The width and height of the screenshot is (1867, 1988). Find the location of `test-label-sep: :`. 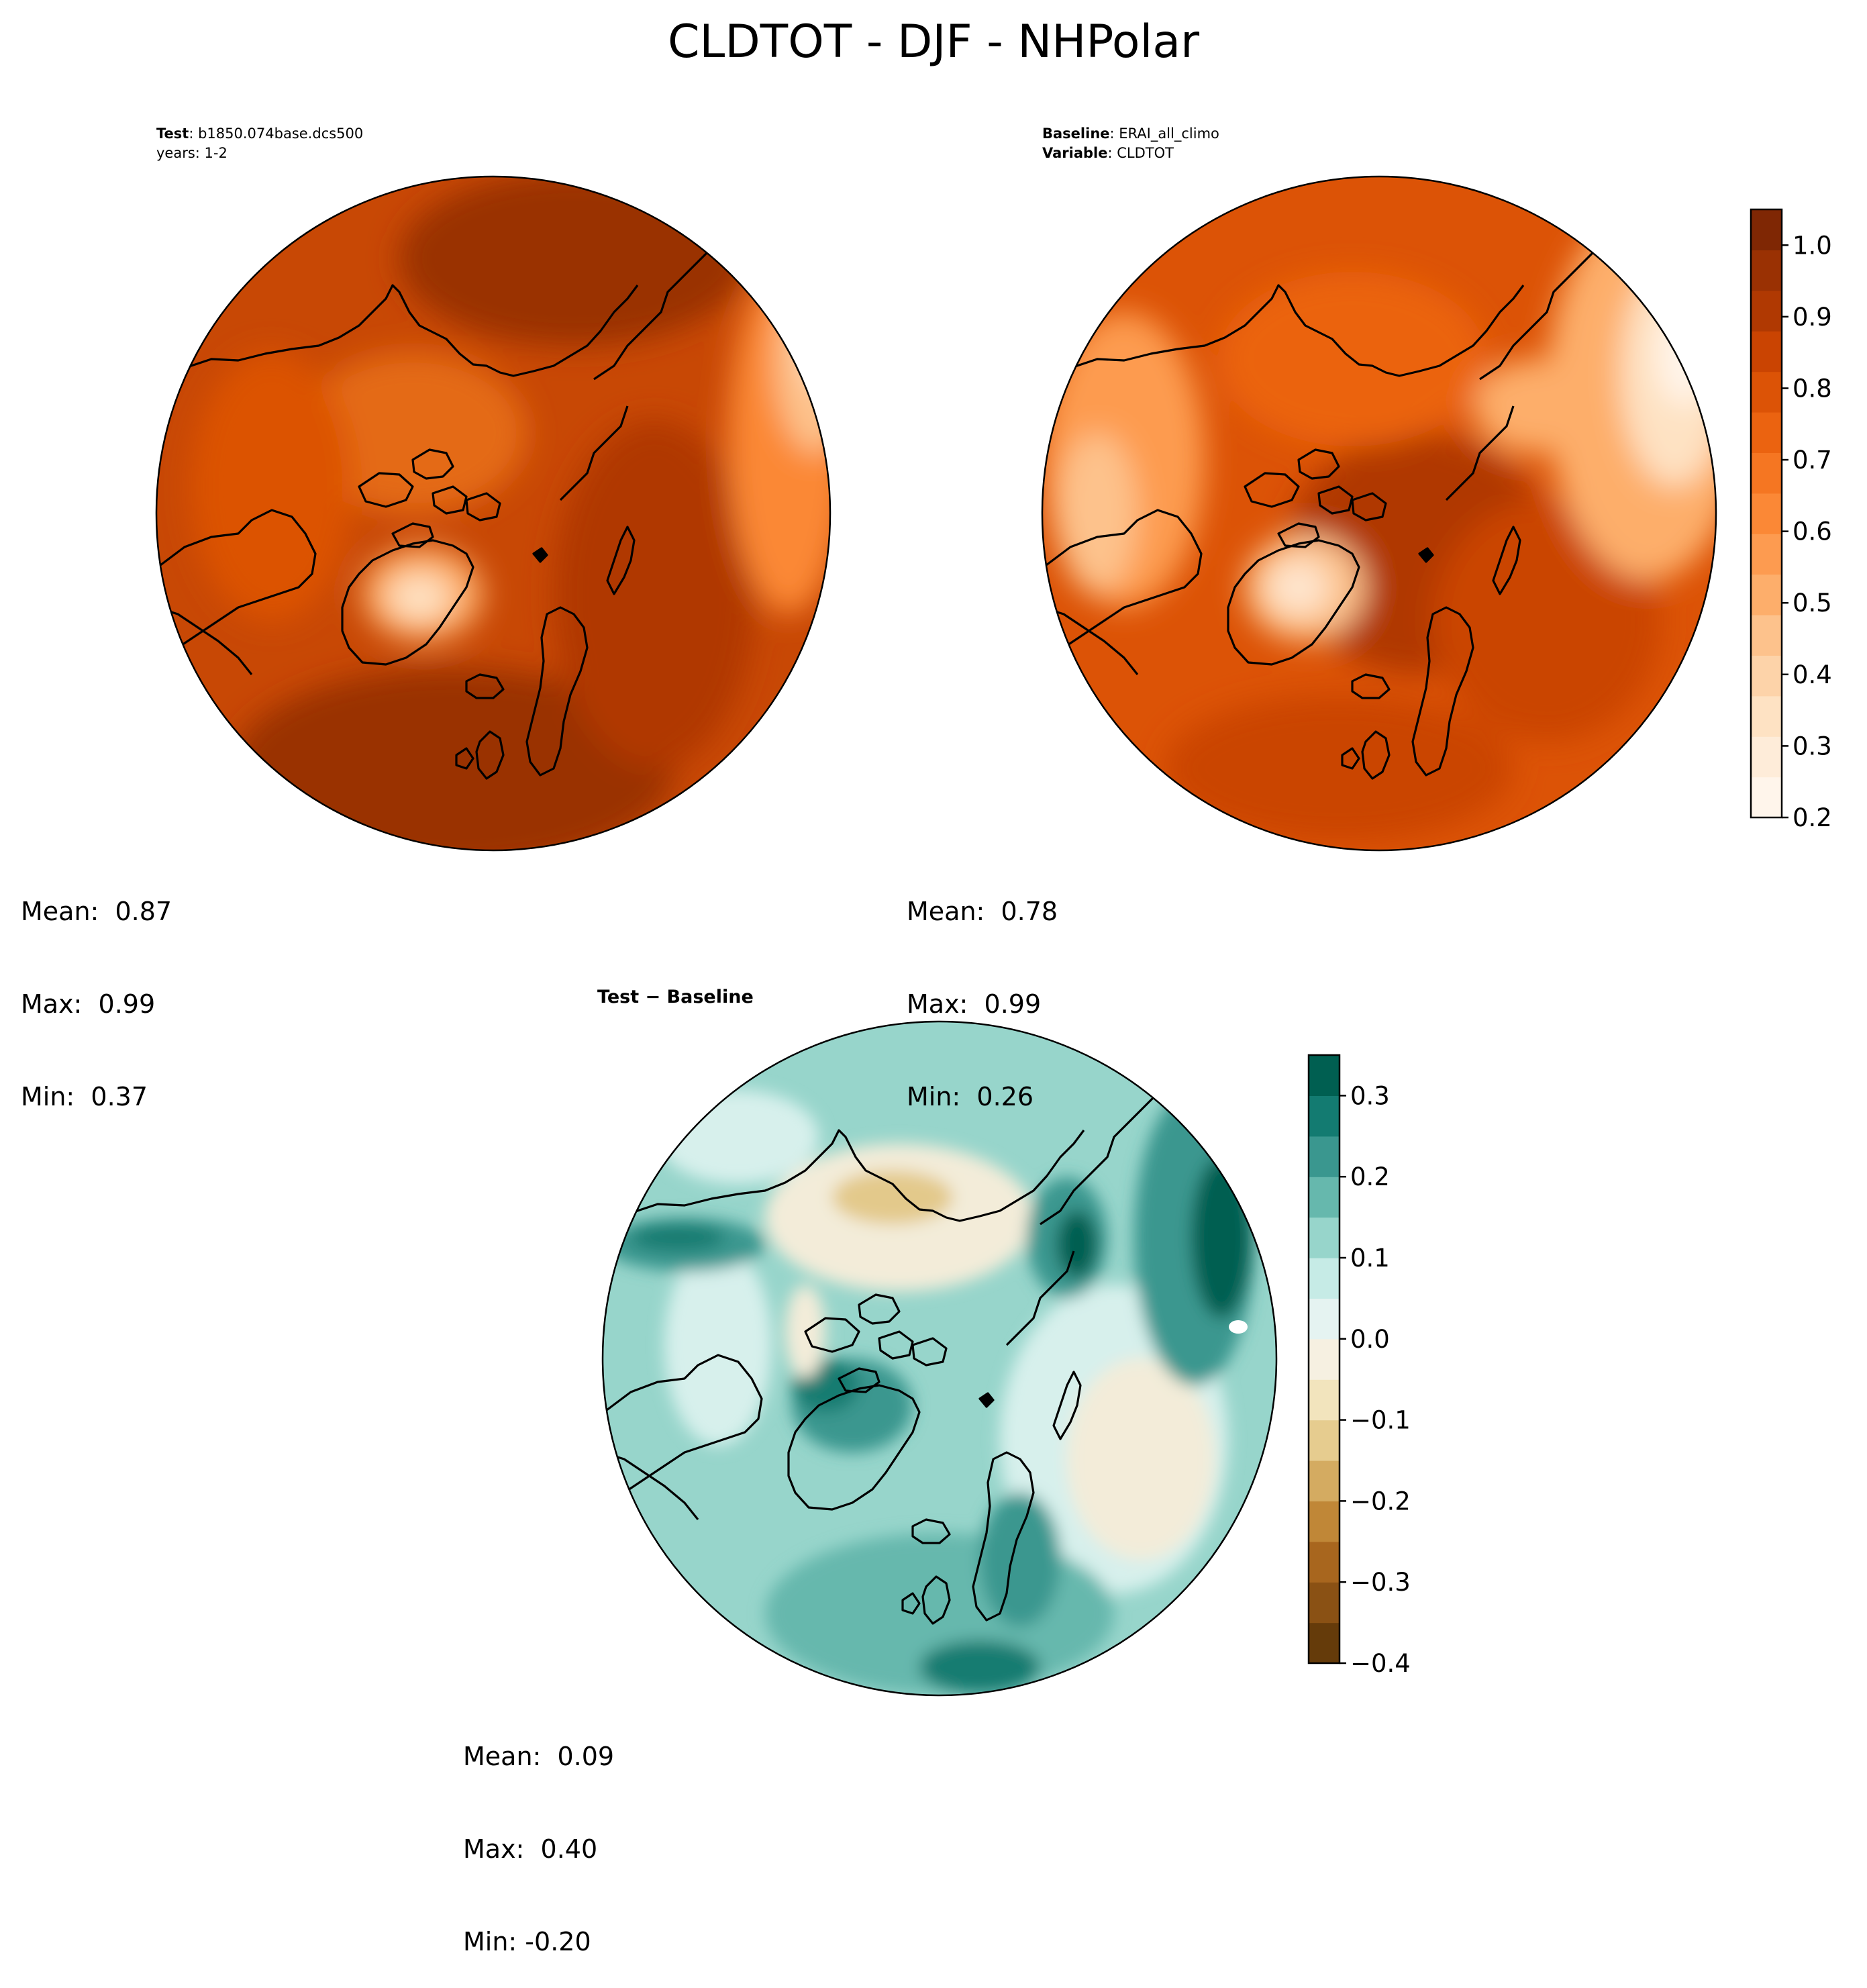

test-label-sep: : is located at coordinates (194, 134).